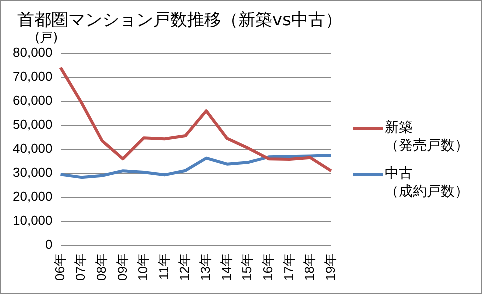  I want to click on x-tick-label: 12年, so click(184, 268).